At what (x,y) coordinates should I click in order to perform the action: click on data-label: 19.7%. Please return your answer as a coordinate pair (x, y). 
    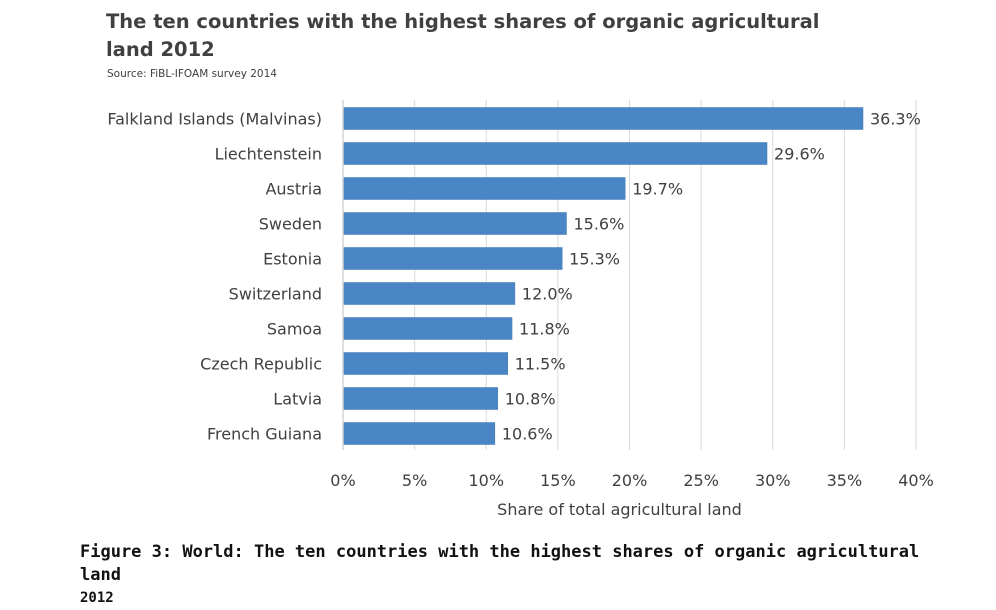
    Looking at the image, I should click on (657, 189).